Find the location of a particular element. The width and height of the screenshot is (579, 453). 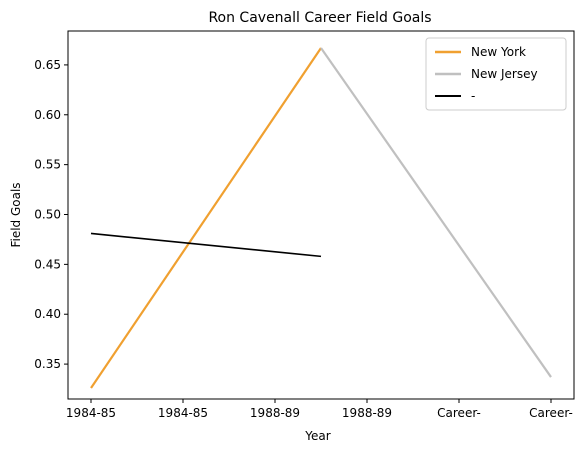

y-axis-label: Field Goals is located at coordinates (16, 214).